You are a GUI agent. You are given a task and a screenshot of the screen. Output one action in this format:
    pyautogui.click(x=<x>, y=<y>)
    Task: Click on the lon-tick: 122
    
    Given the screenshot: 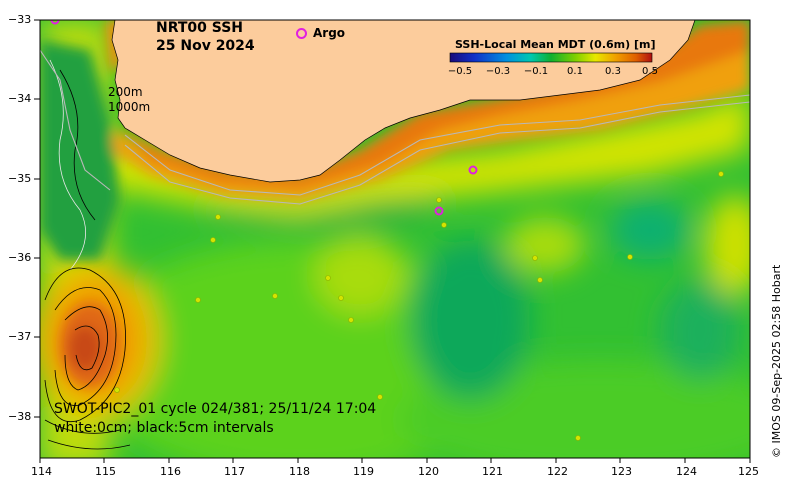 What is the action you would take?
    pyautogui.click(x=557, y=471)
    